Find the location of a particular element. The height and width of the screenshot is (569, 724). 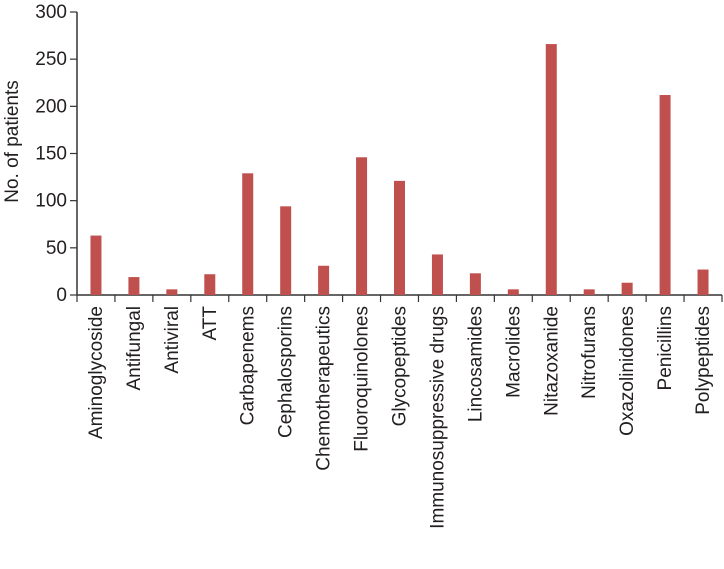

bar-cephalosporins is located at coordinates (286, 250).